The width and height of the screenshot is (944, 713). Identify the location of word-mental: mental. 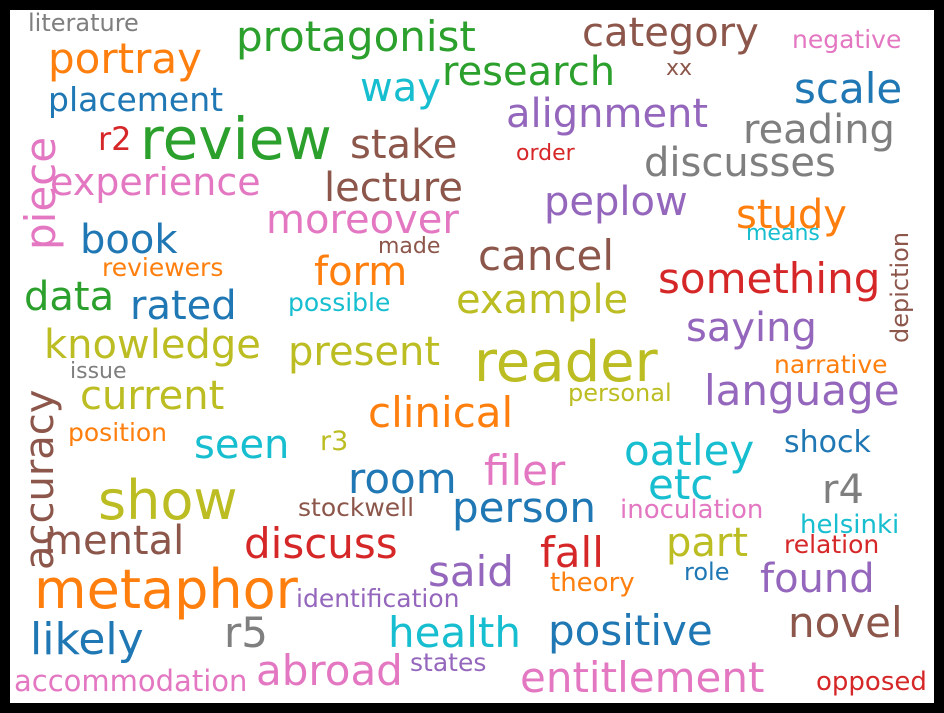
(114, 541).